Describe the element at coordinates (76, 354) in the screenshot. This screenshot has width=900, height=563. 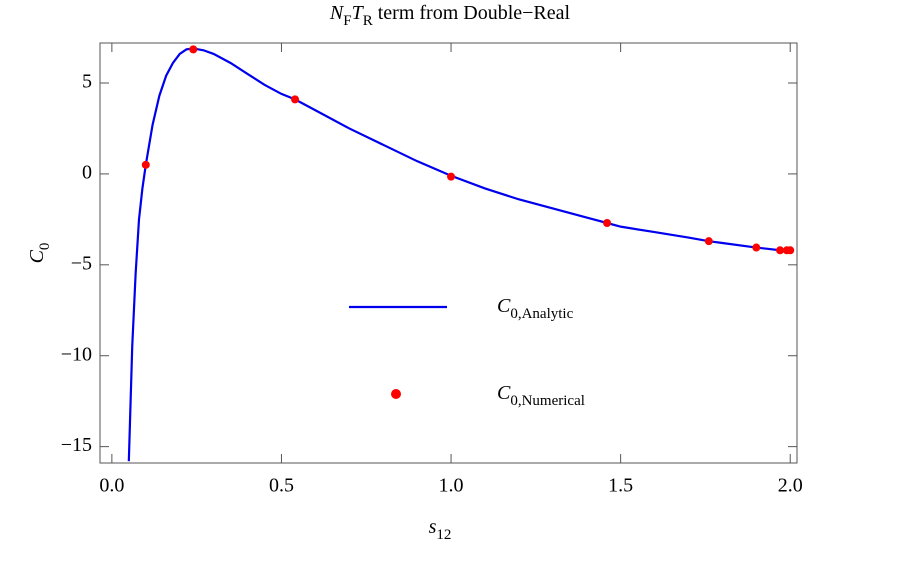
I see `y-tick-label: −10` at that location.